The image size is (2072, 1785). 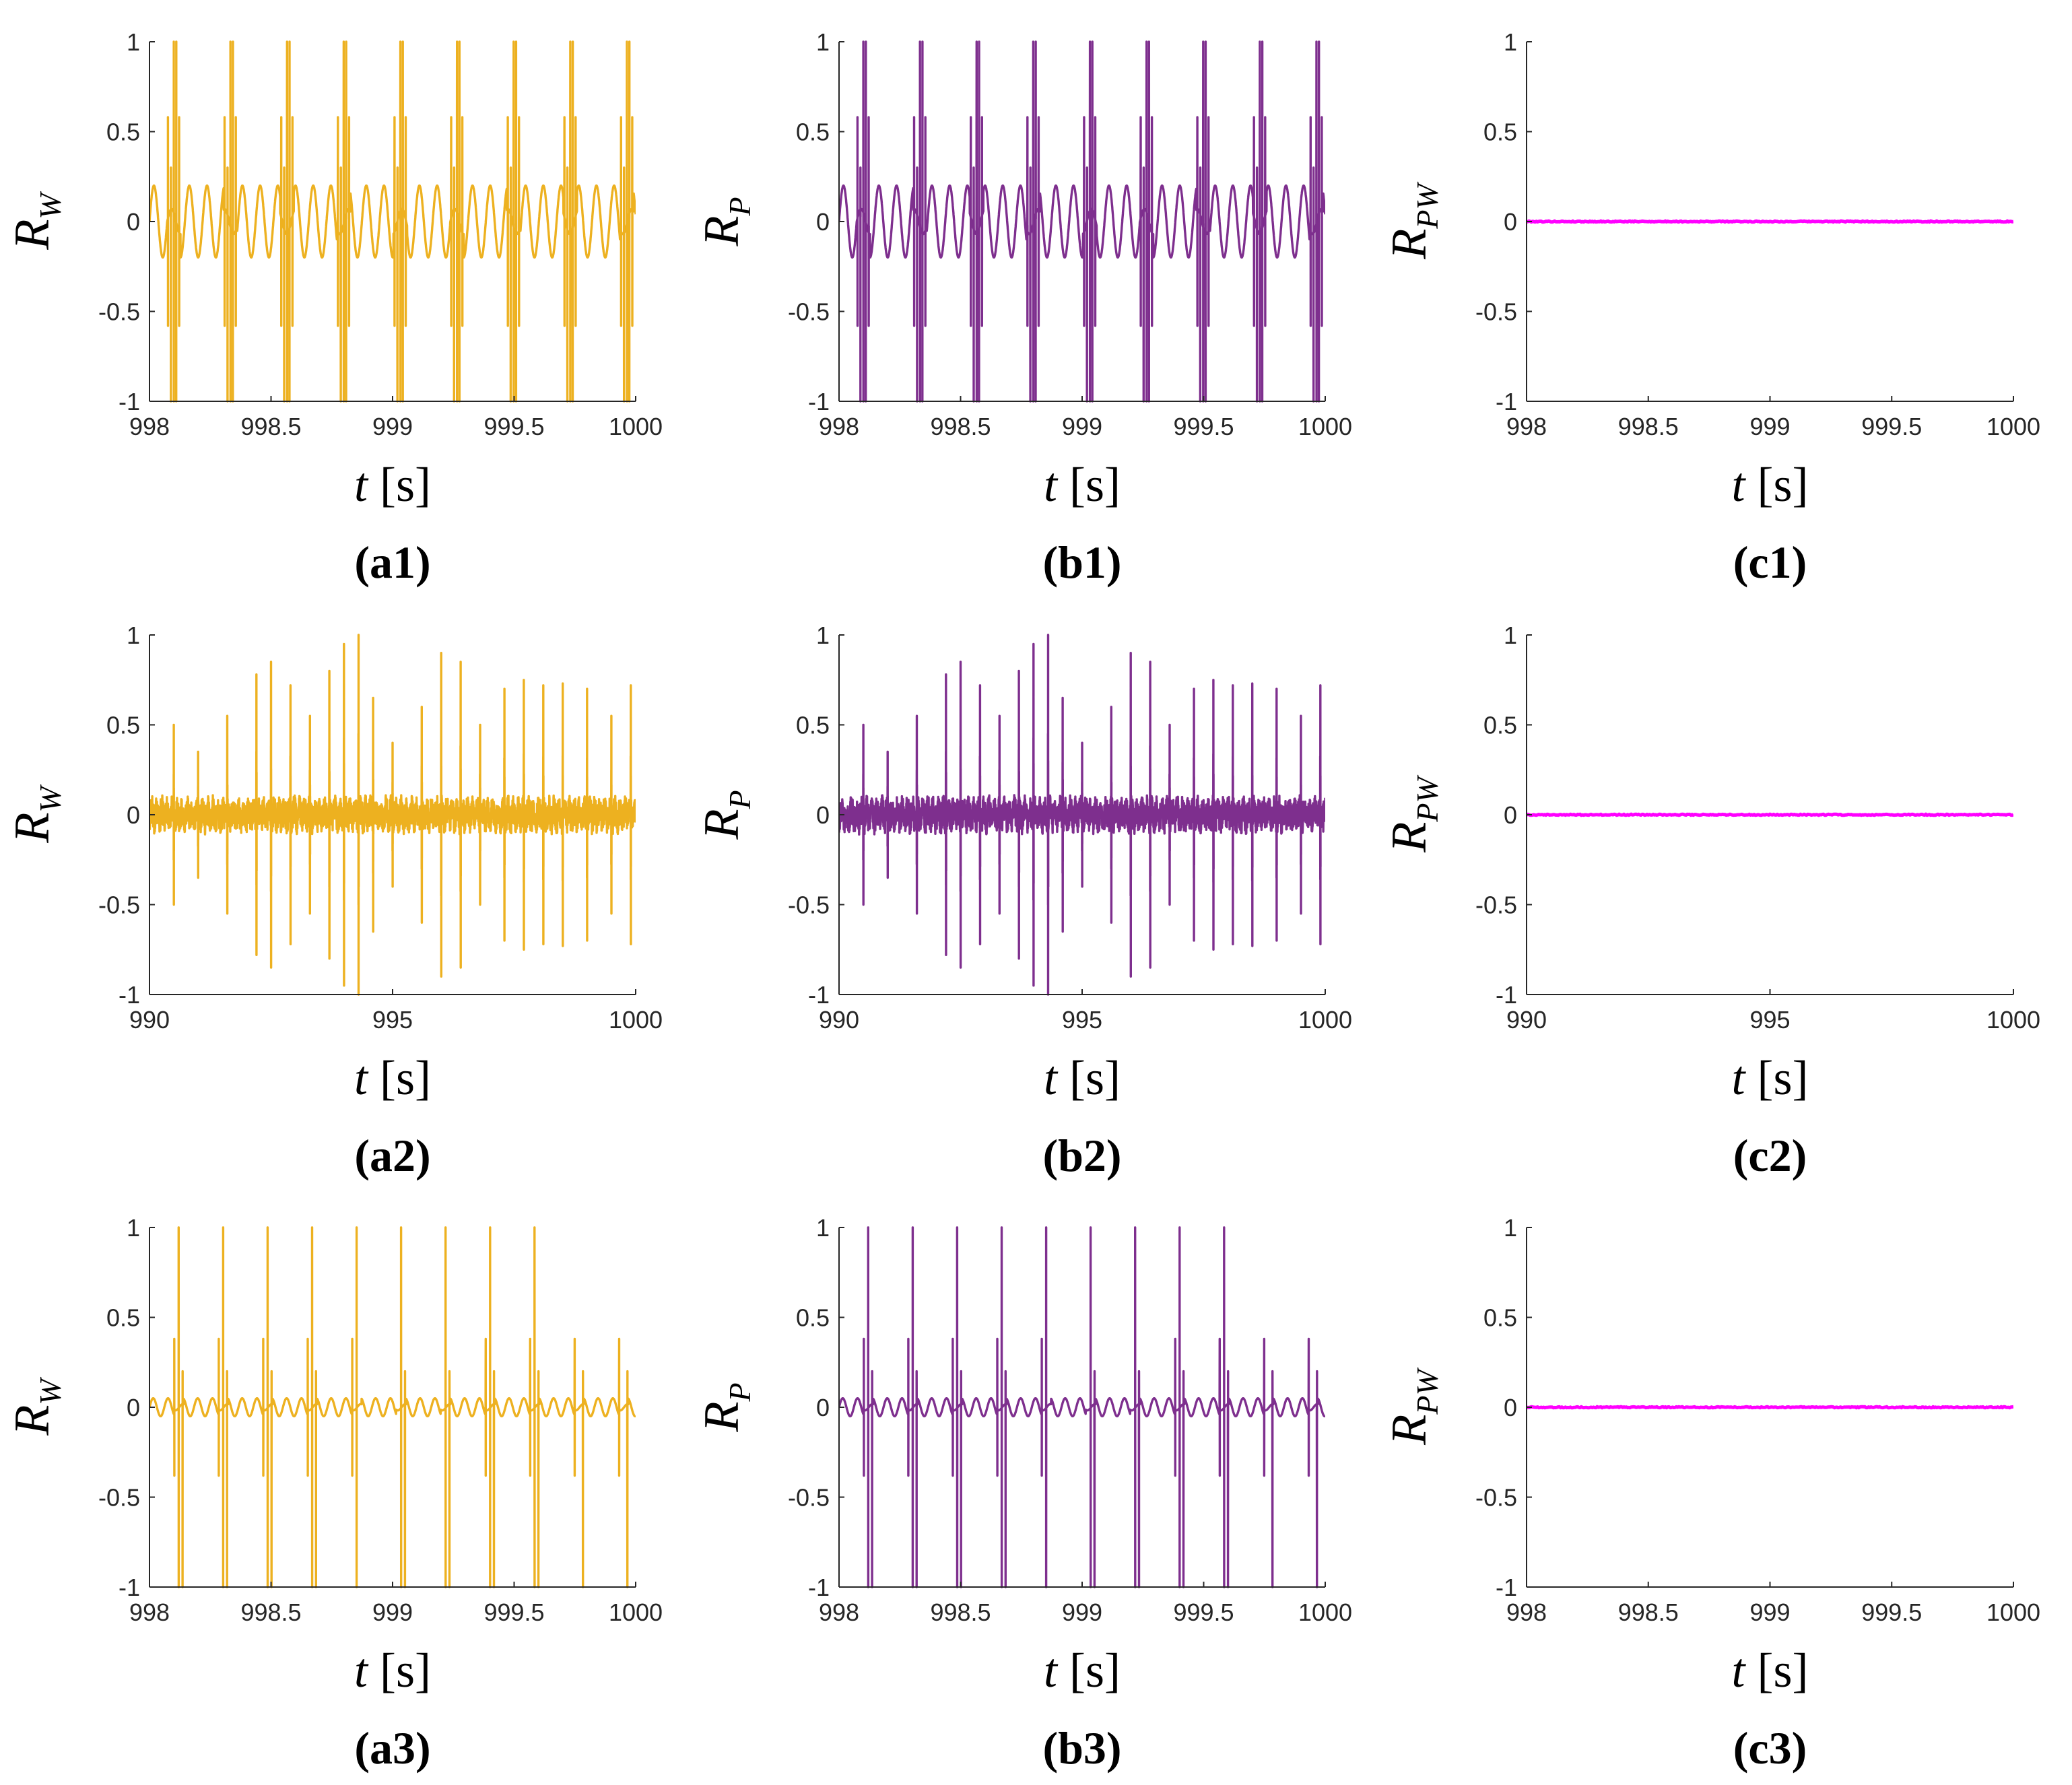 I want to click on series-line-R_P, so click(x=1082, y=815).